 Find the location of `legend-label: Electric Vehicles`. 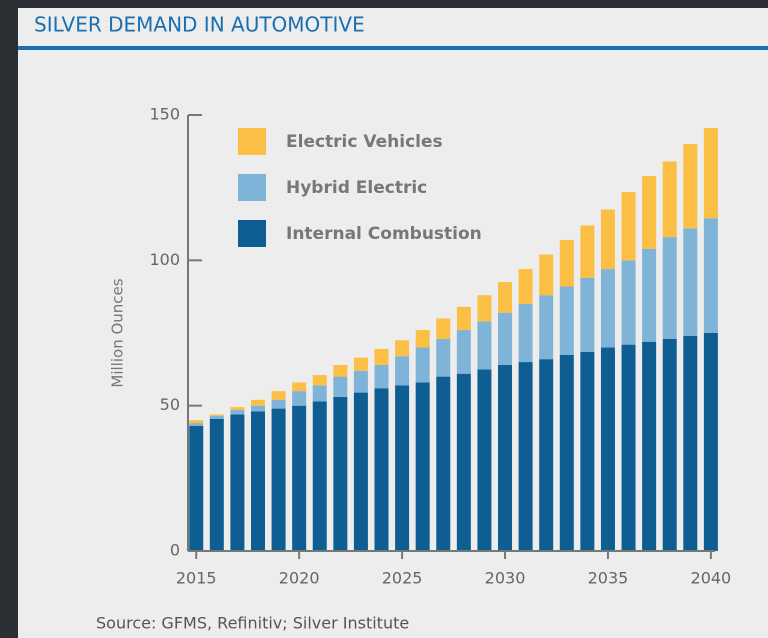

legend-label: Electric Vehicles is located at coordinates (364, 142).